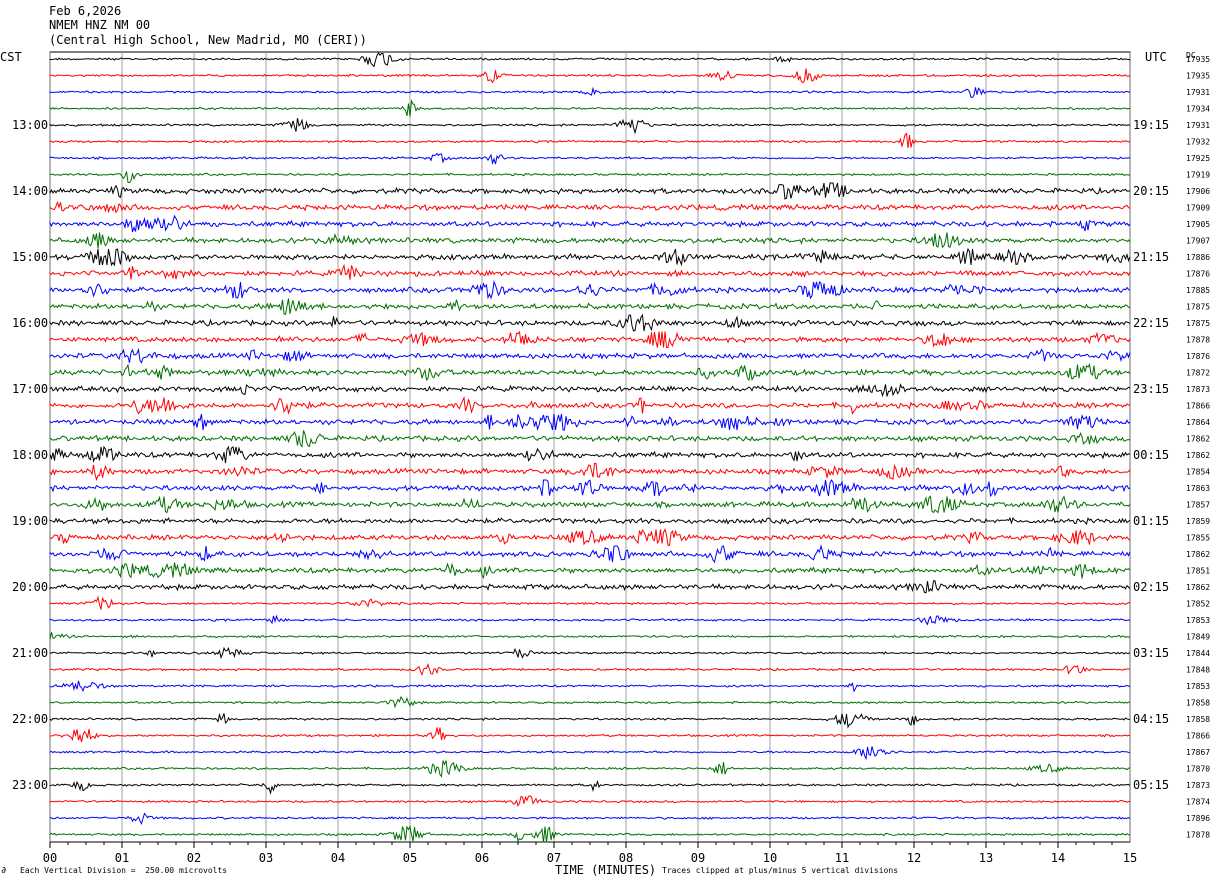 This screenshot has height=886, width=1210. I want to click on cst-hour-label: 20:00, so click(30, 587).